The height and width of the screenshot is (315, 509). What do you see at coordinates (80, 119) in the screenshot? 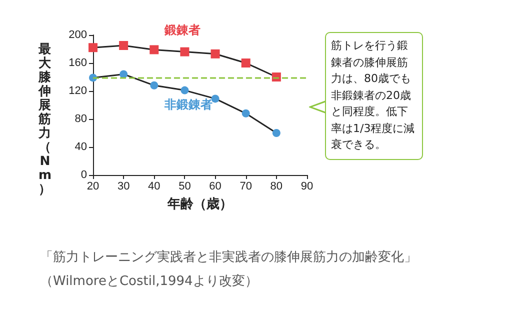
I see `y-tick-label: 80` at bounding box center [80, 119].